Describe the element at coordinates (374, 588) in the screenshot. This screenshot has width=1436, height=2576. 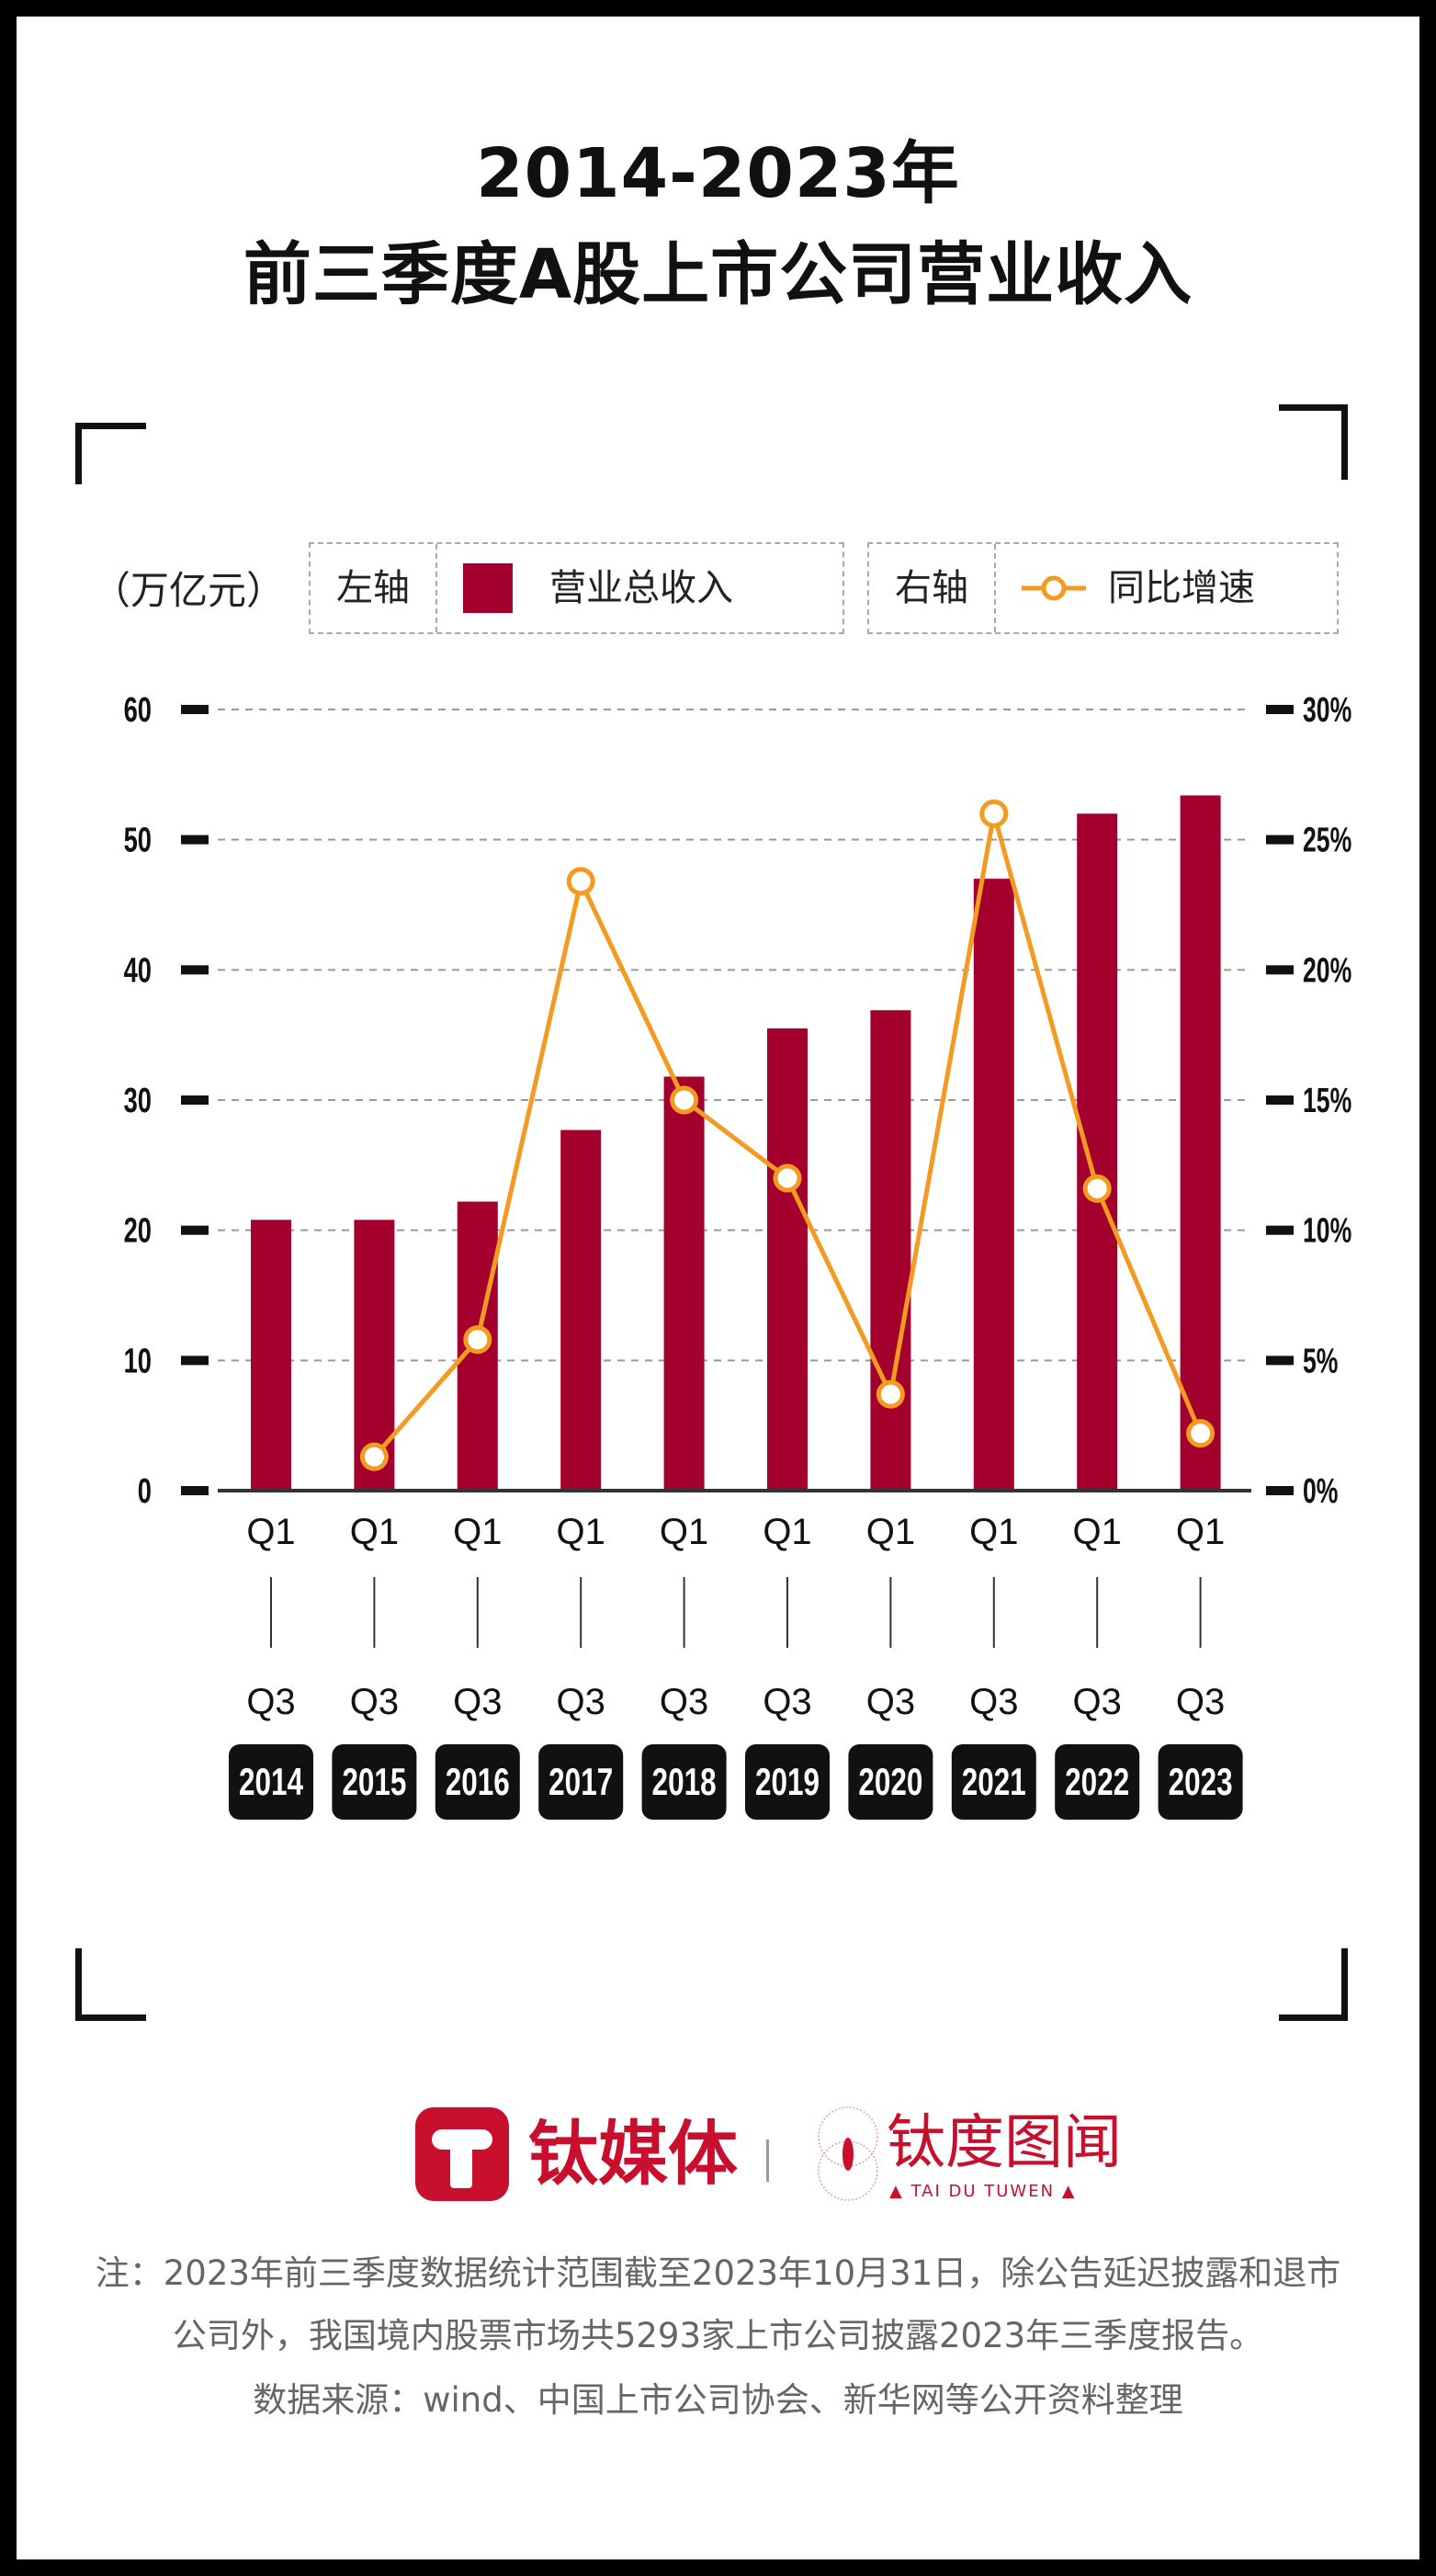
I see `legend-left-axis-label: 左轴` at that location.